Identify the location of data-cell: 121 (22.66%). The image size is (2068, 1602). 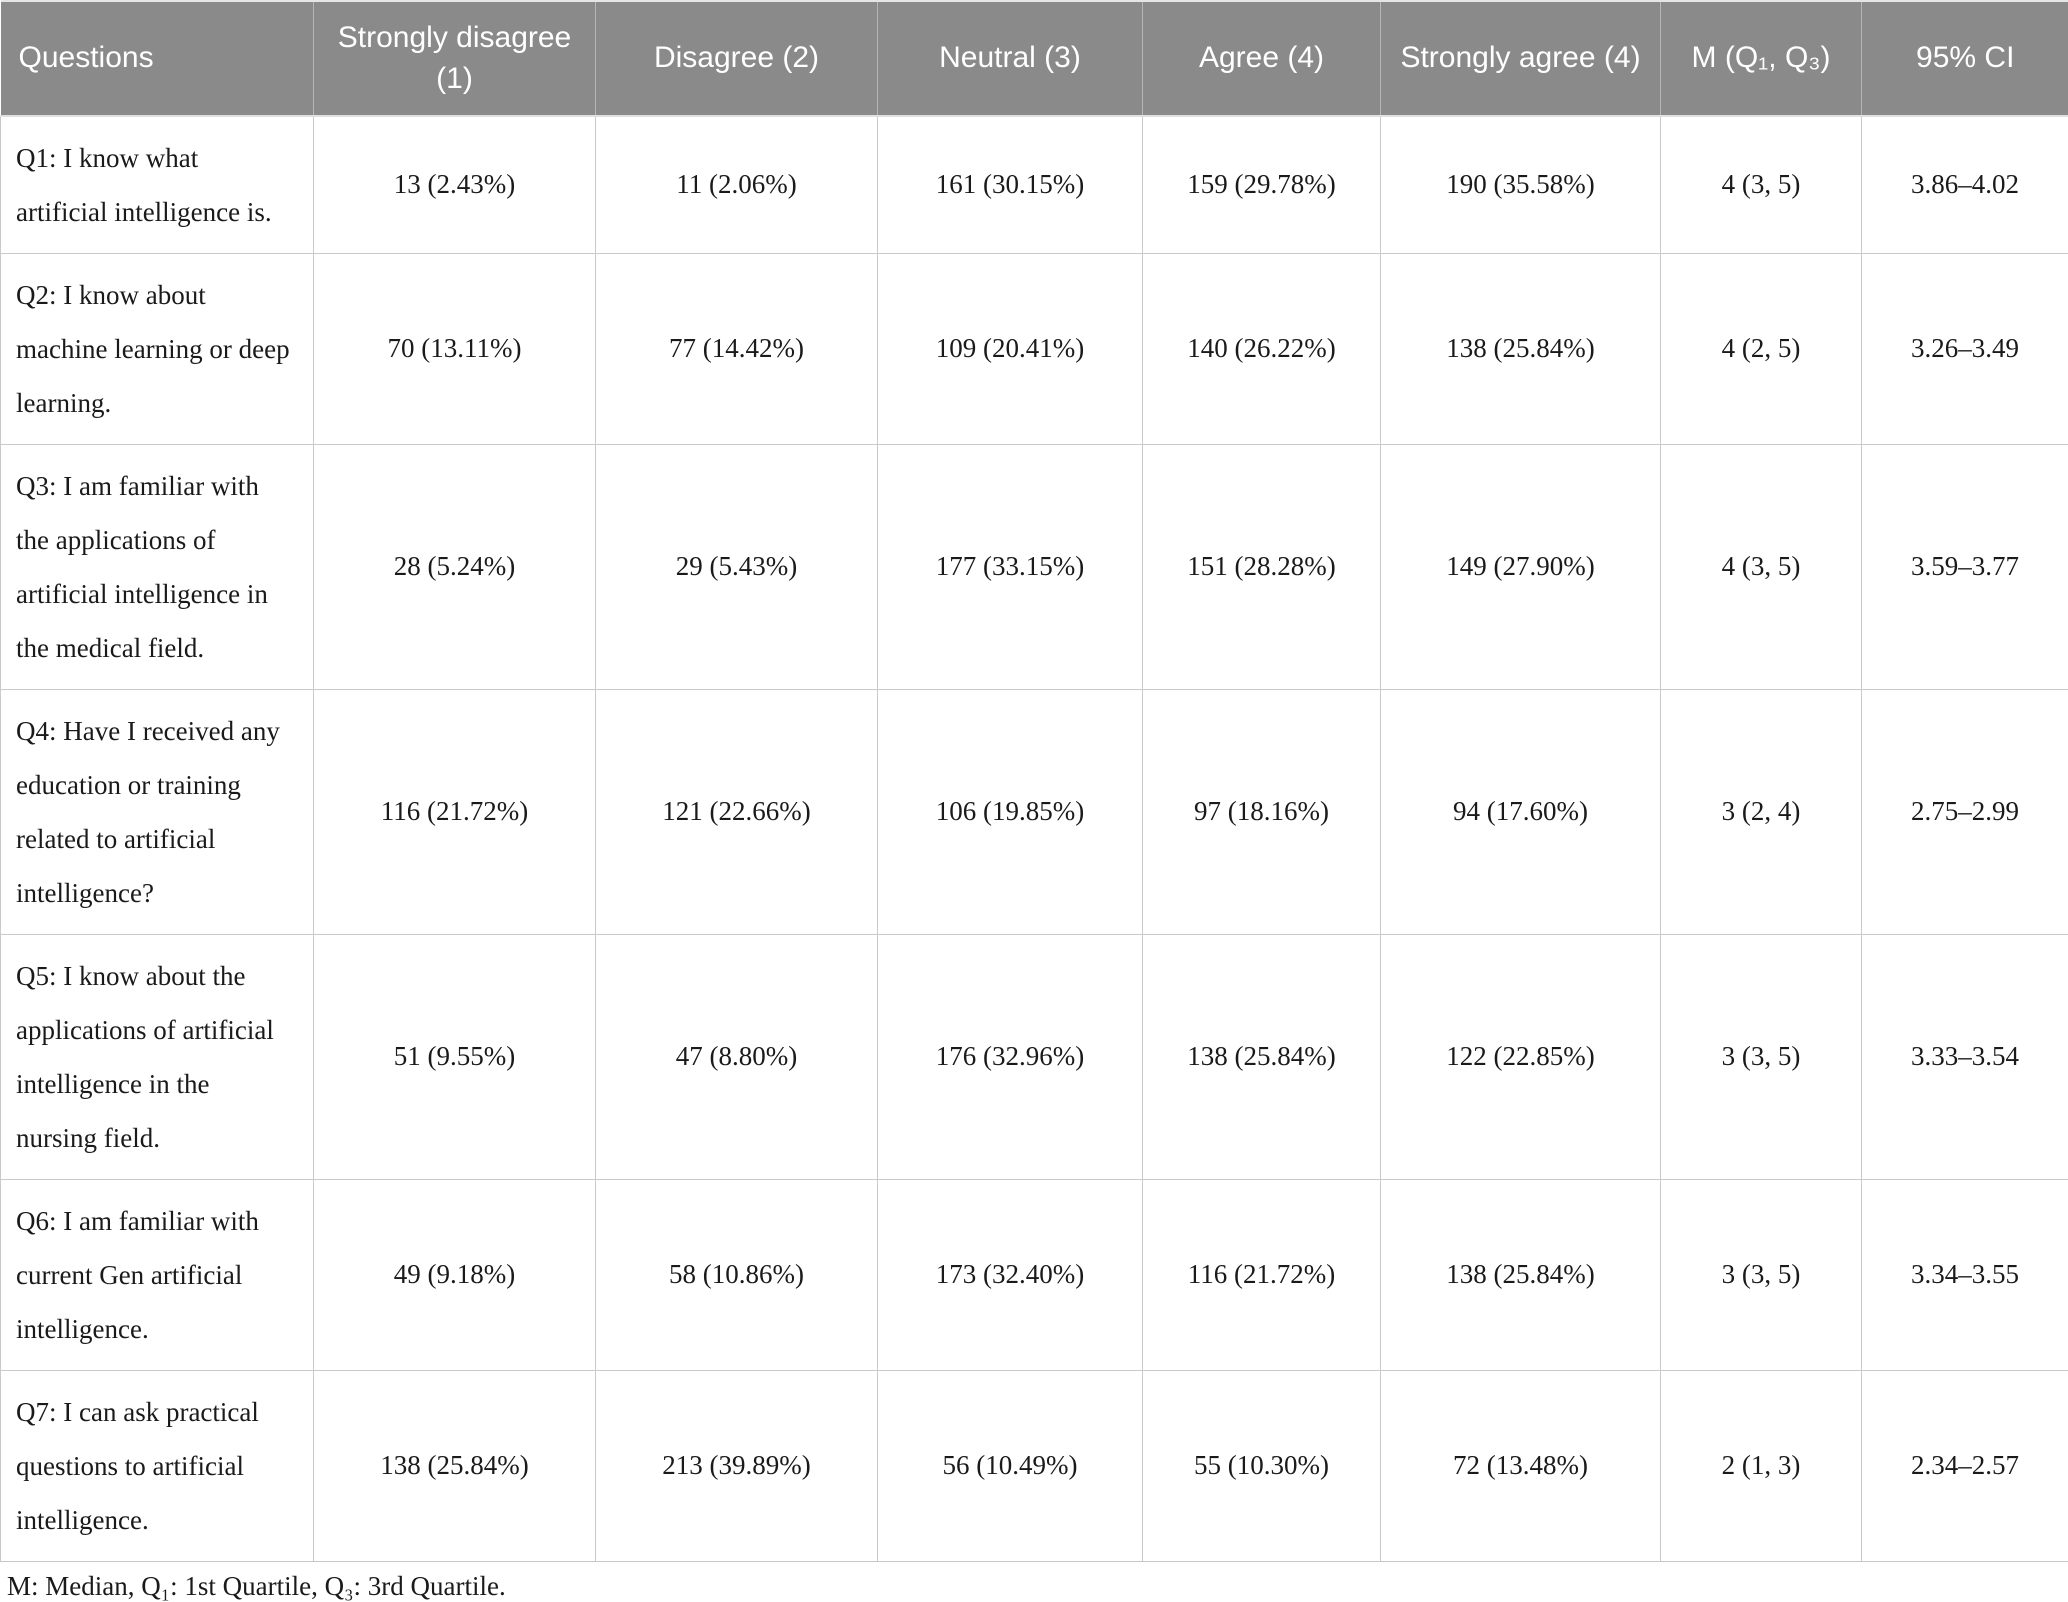
(737, 812).